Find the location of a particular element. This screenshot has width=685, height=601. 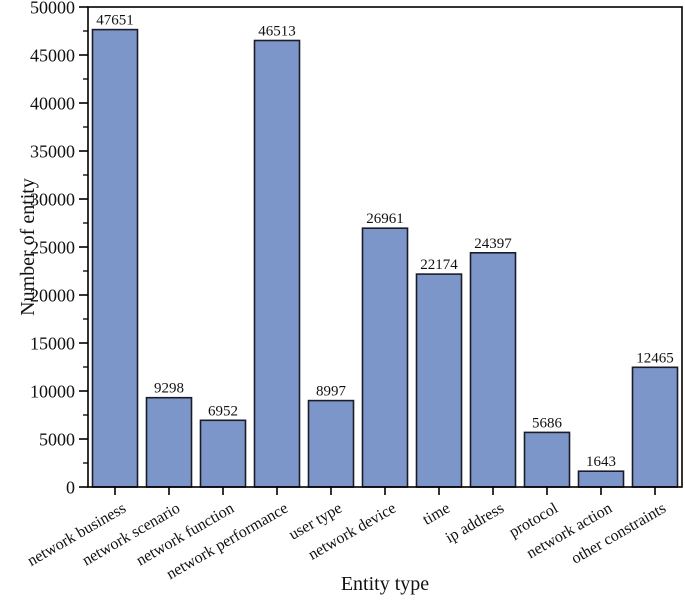

bar-value-label: 22174 is located at coordinates (439, 265).